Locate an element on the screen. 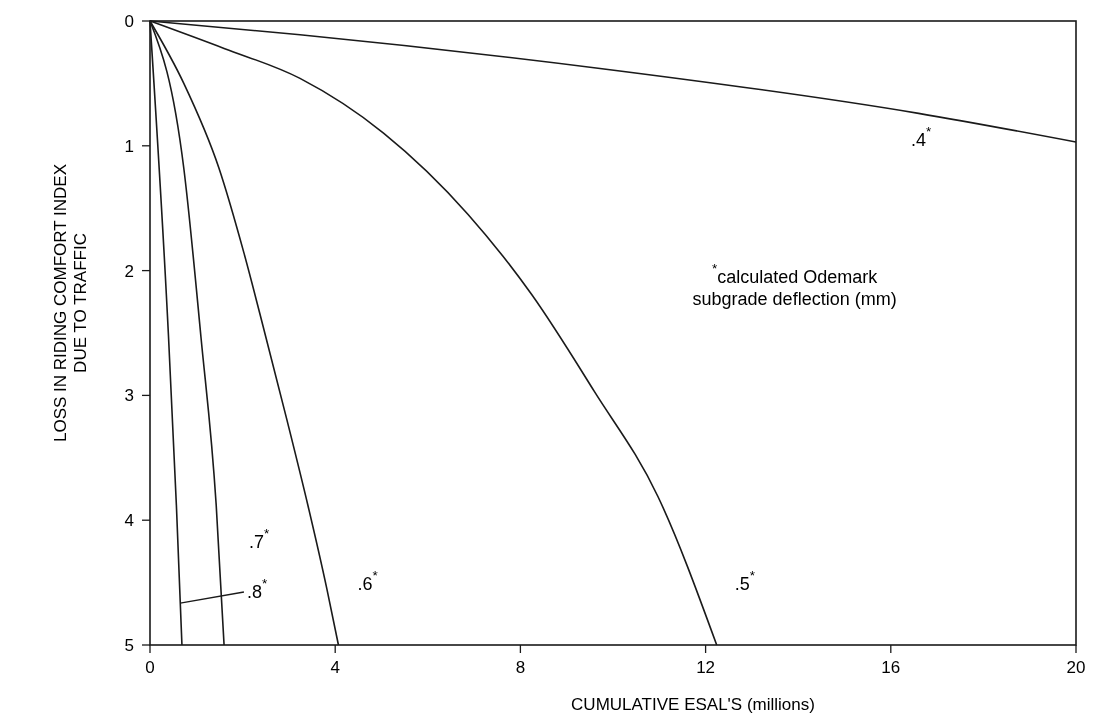  x-axis-title: CUMULATIVE ESAL'S (millions) is located at coordinates (693, 704).